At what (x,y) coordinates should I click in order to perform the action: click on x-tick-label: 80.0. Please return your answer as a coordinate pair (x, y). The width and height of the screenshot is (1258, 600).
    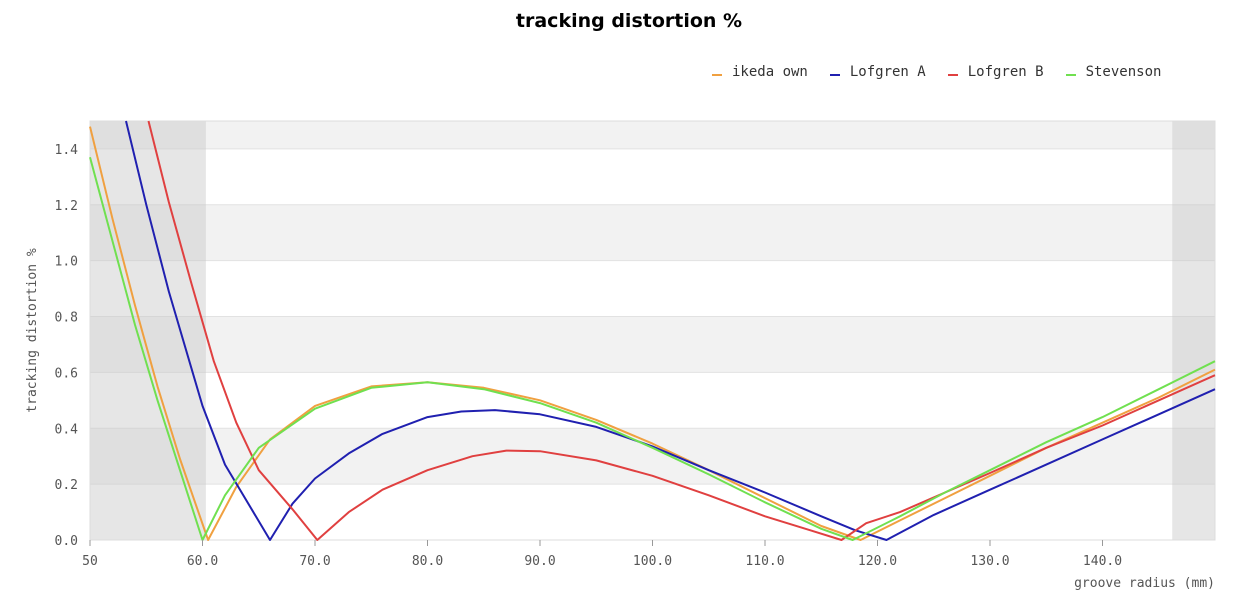
    Looking at the image, I should click on (427, 561).